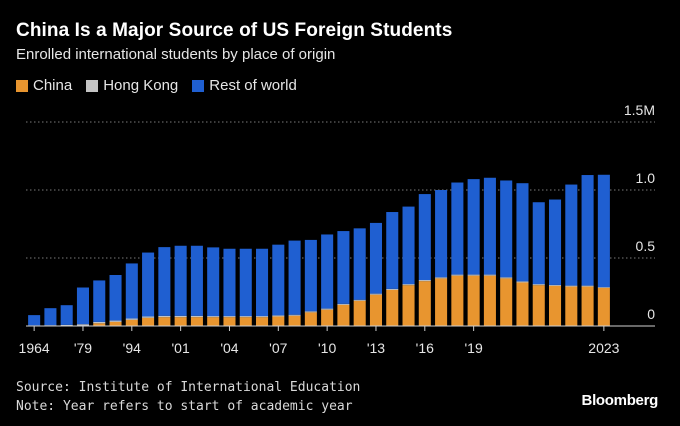 The image size is (680, 426). I want to click on legend-item-rest-of-world: Rest of world, so click(244, 85).